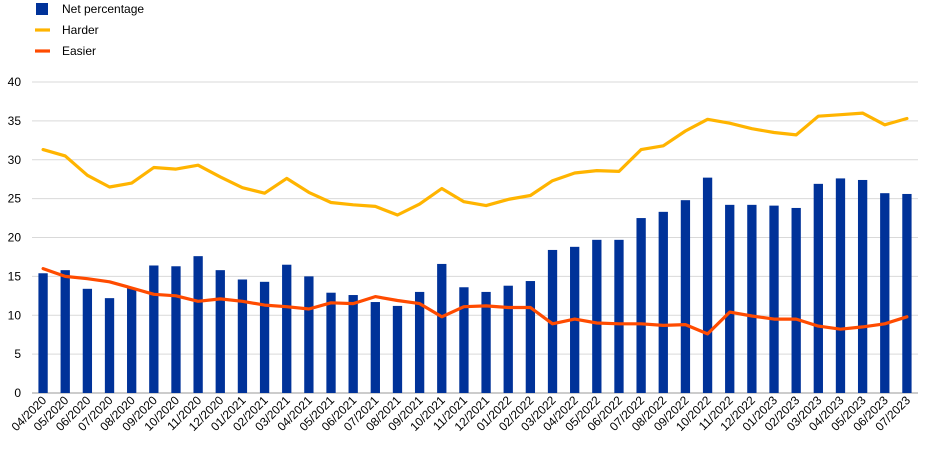  What do you see at coordinates (475, 301) in the screenshot?
I see `series-line` at bounding box center [475, 301].